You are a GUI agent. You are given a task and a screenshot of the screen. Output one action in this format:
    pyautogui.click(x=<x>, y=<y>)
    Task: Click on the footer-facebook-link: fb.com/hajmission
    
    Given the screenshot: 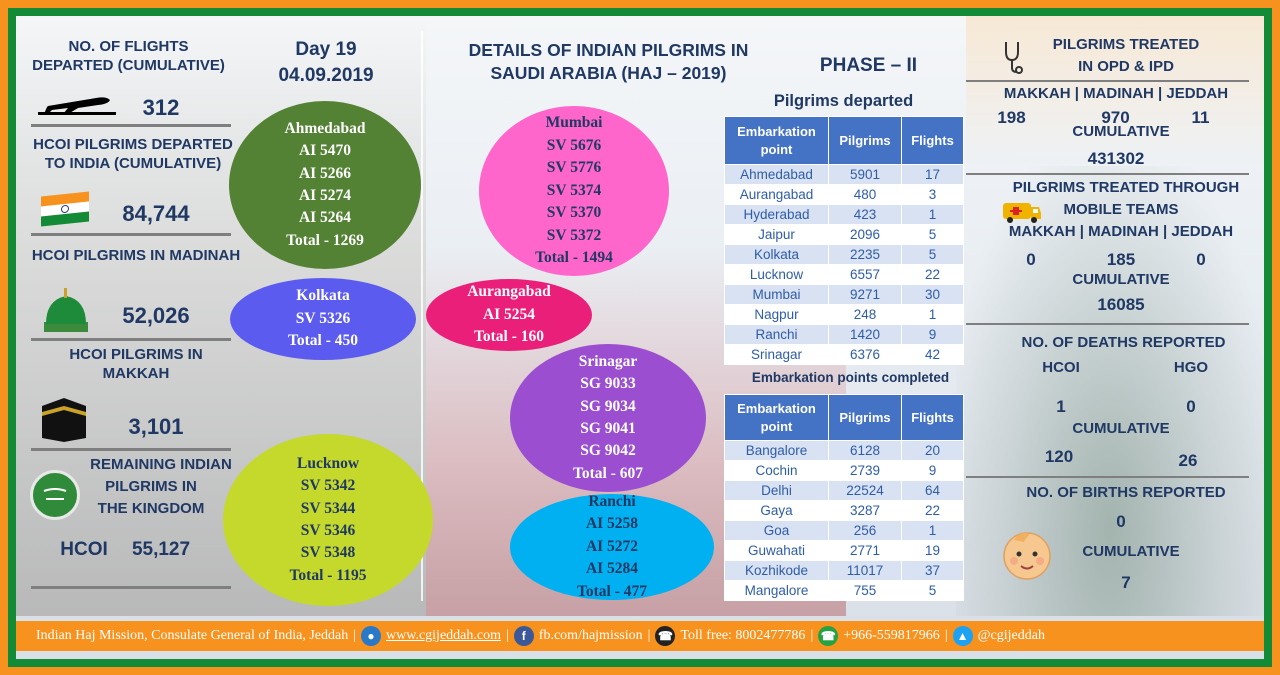 What is the action you would take?
    pyautogui.click(x=590, y=635)
    